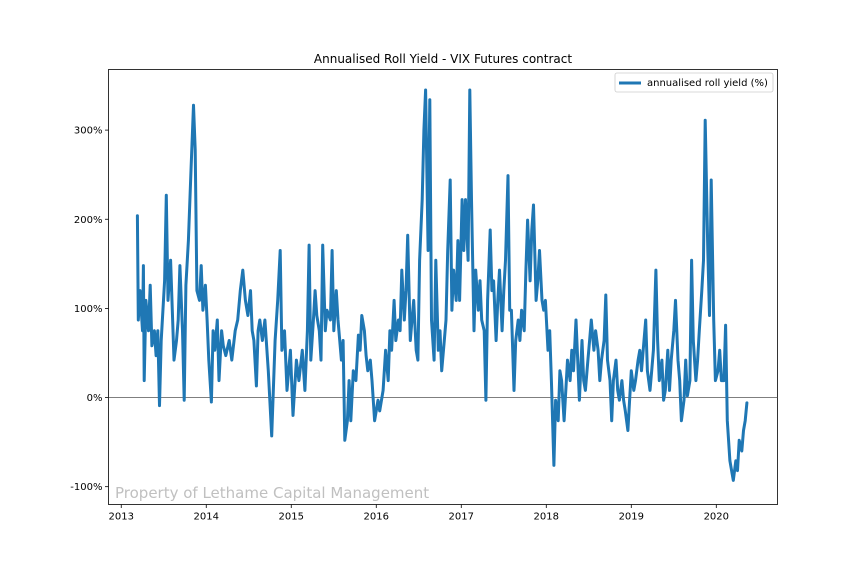 This screenshot has height=576, width=864. I want to click on y-tick-label: -100%, so click(86, 487).